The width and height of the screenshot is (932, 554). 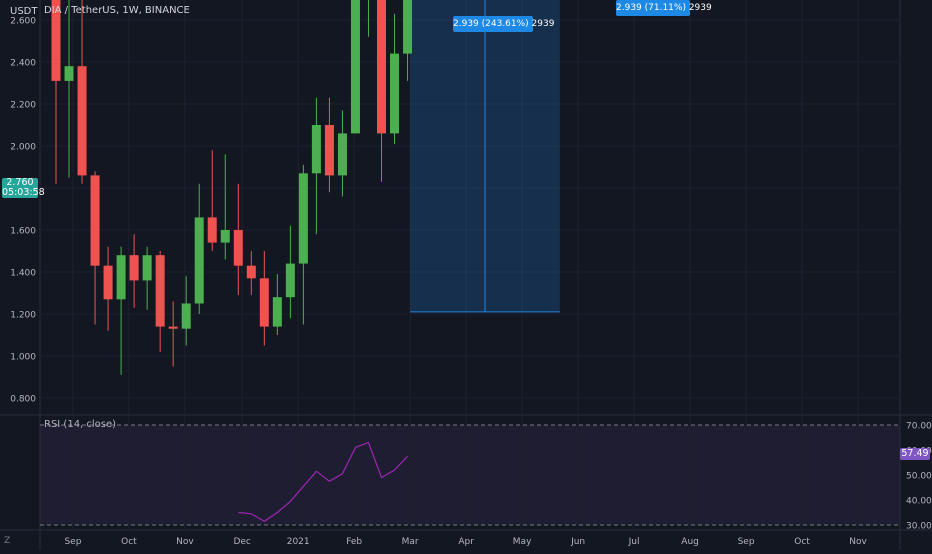 I want to click on measure-label-2: 2.939 (71.11%) 2939, so click(x=664, y=8).